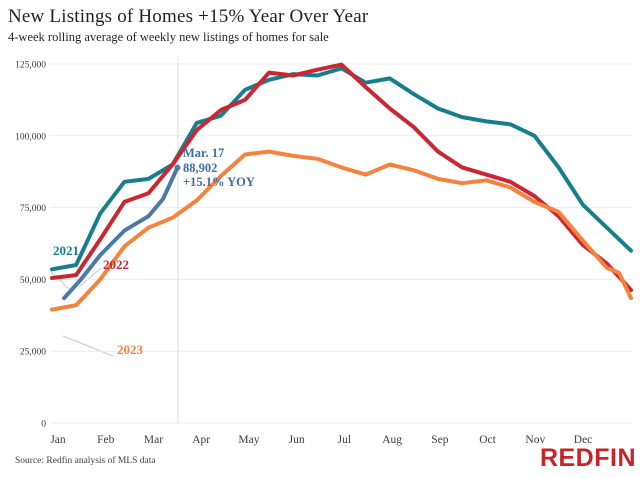  Describe the element at coordinates (487, 440) in the screenshot. I see `x-tick-label: Oct` at that location.